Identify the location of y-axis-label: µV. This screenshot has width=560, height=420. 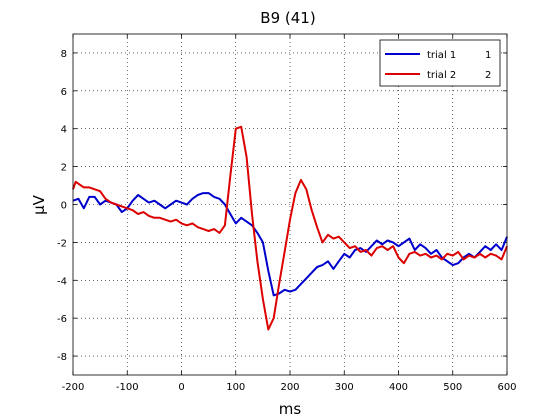
(39, 204).